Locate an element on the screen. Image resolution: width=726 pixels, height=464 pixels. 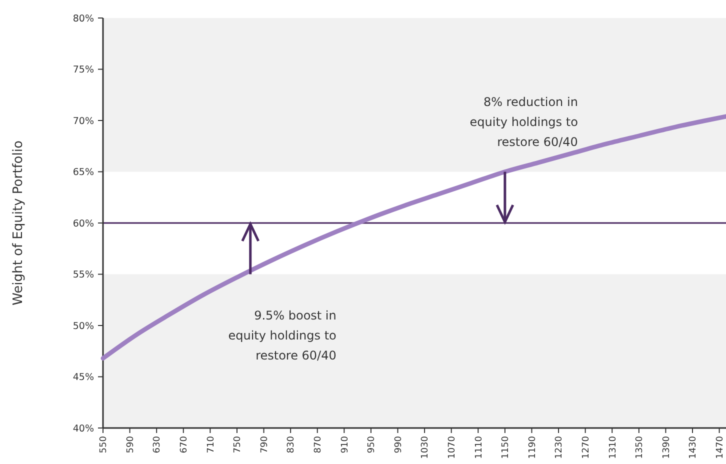
y-tick-label: 65% is located at coordinates (83, 172).